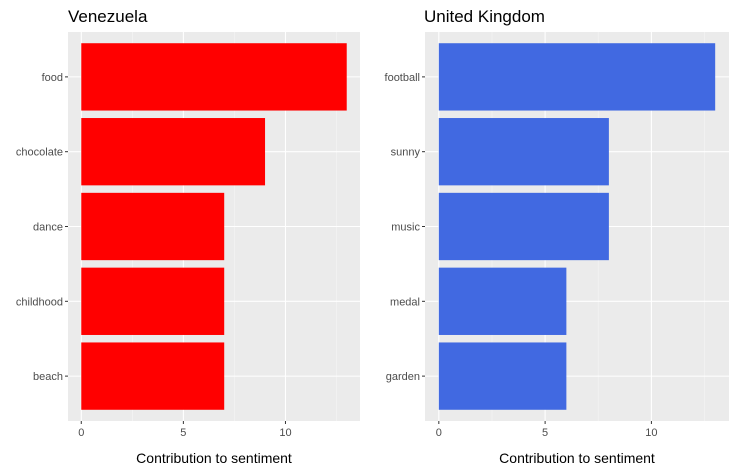  I want to click on bar-food, so click(214, 77).